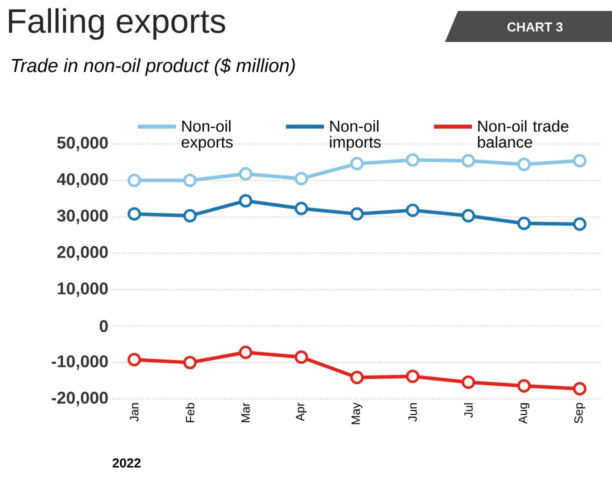 The height and width of the screenshot is (479, 612). Describe the element at coordinates (468, 410) in the screenshot. I see `x-tick-label: Jul` at that location.